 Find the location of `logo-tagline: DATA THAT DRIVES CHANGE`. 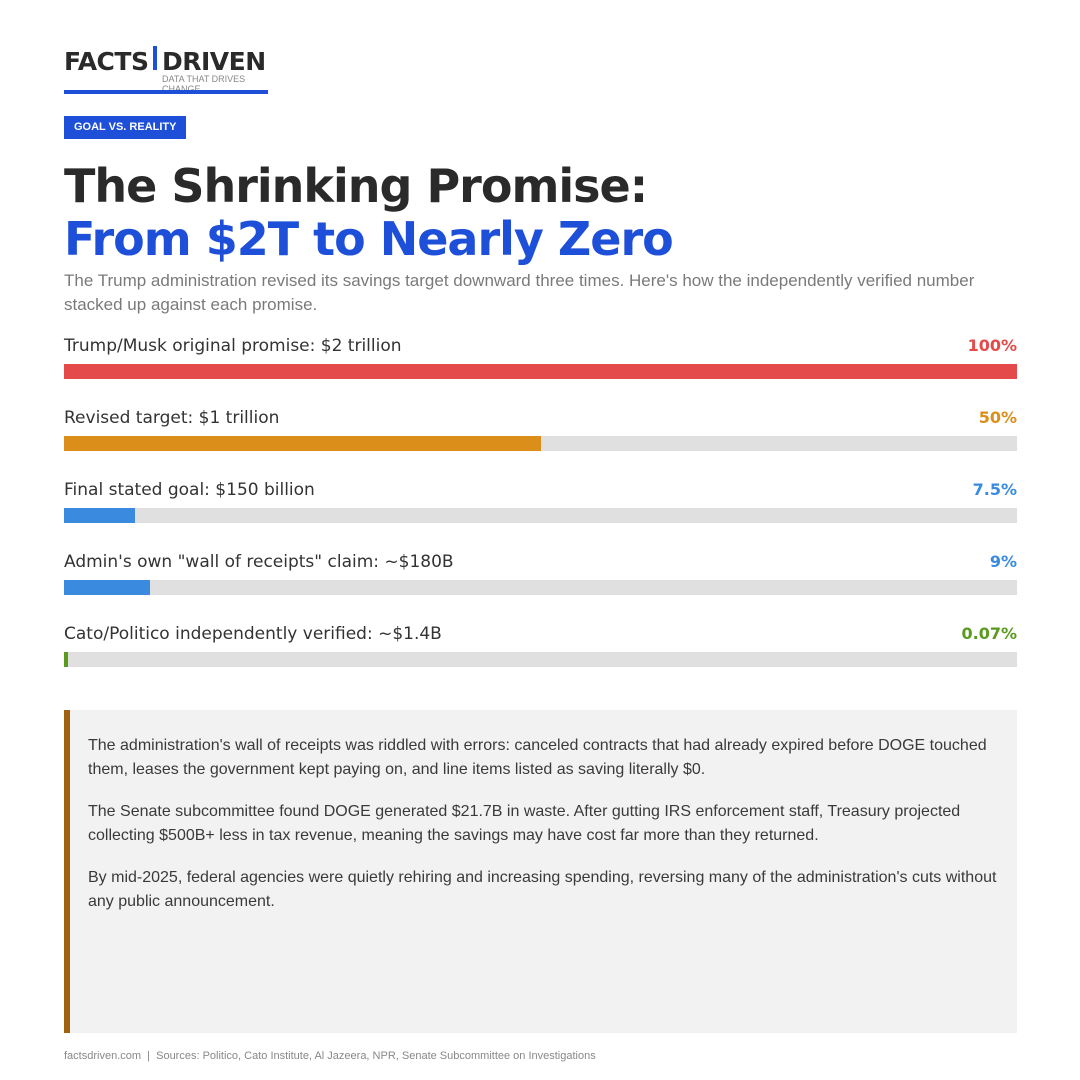

logo-tagline: DATA THAT DRIVES CHANGE is located at coordinates (204, 84).